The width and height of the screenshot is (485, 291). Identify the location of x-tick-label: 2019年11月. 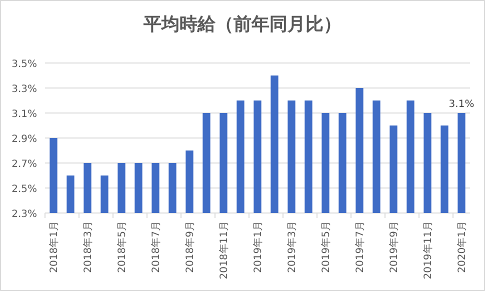
(428, 250).